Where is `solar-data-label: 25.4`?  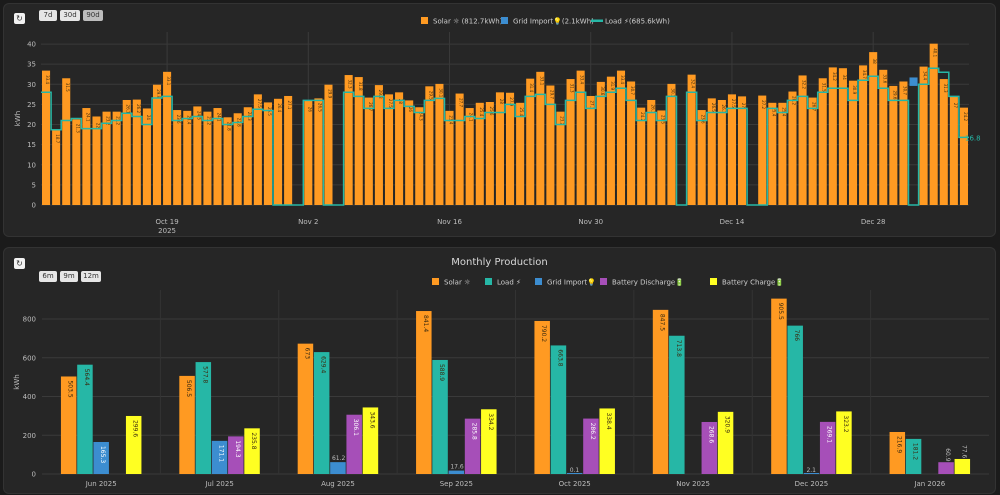 solar-data-label: 25.4 is located at coordinates (481, 111).